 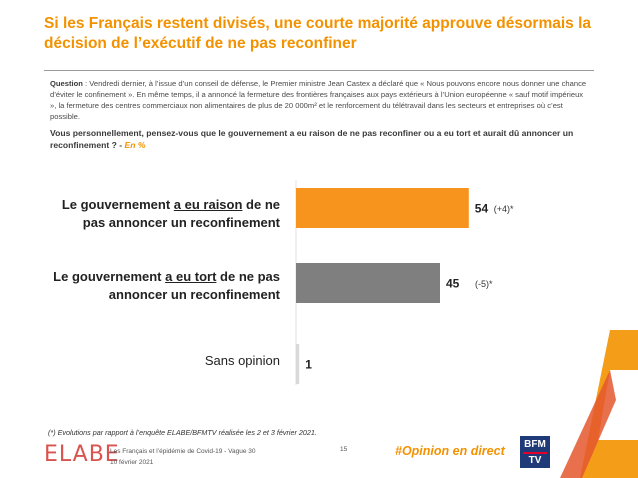 What do you see at coordinates (450, 451) in the screenshot?
I see `hashtag: #Opinion en direct` at bounding box center [450, 451].